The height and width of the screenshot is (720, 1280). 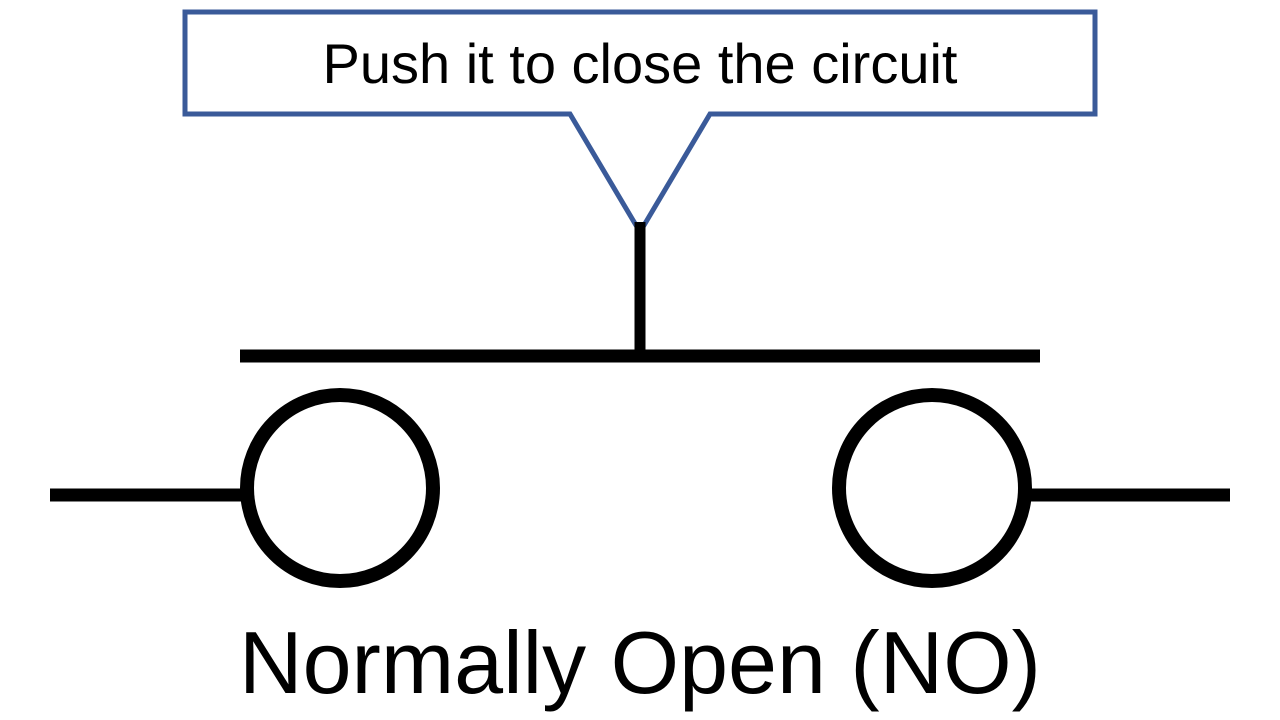 What do you see at coordinates (932, 488) in the screenshot?
I see `right-terminal` at bounding box center [932, 488].